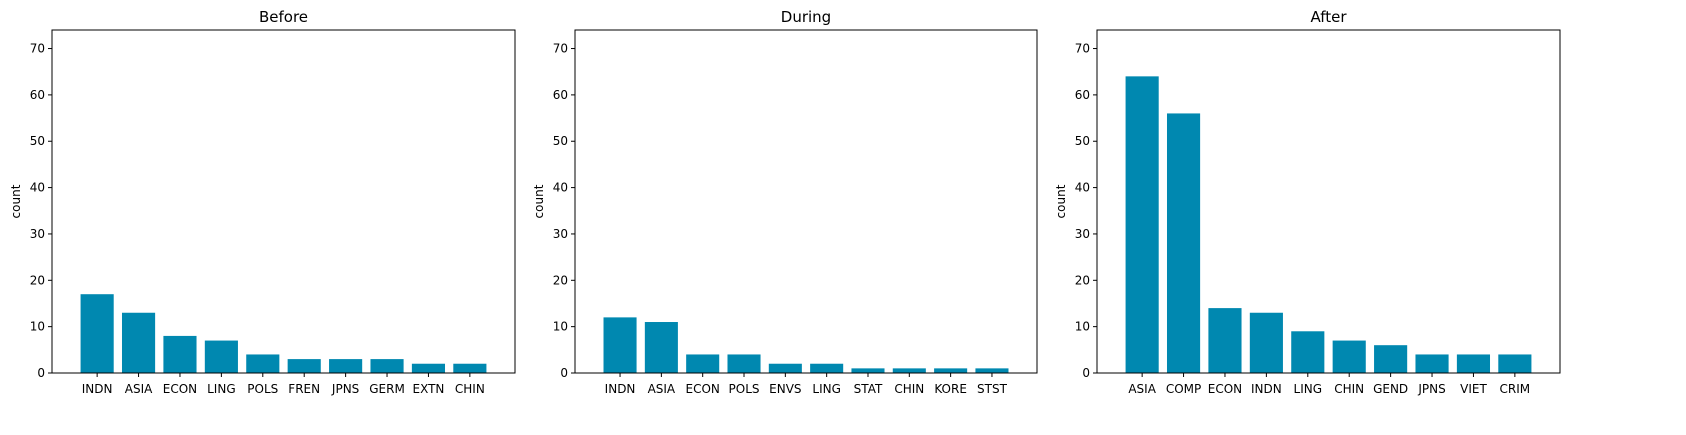 The width and height of the screenshot is (1686, 435). What do you see at coordinates (387, 366) in the screenshot?
I see `bar-germ` at bounding box center [387, 366].